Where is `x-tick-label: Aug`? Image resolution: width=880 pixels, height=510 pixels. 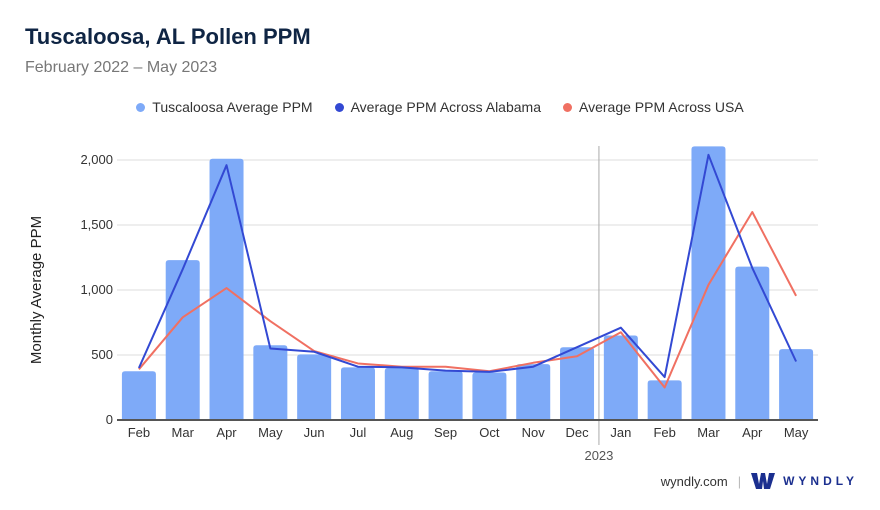 x-tick-label: Aug is located at coordinates (401, 432).